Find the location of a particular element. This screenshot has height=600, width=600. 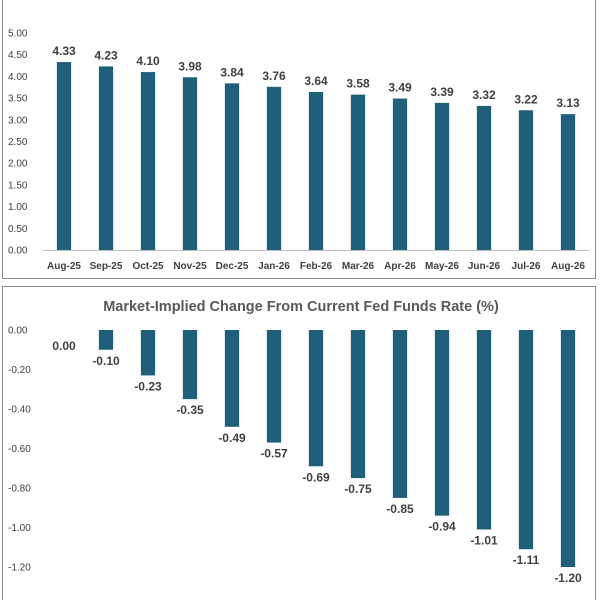

x-tick-label: Jan-26 is located at coordinates (274, 266).